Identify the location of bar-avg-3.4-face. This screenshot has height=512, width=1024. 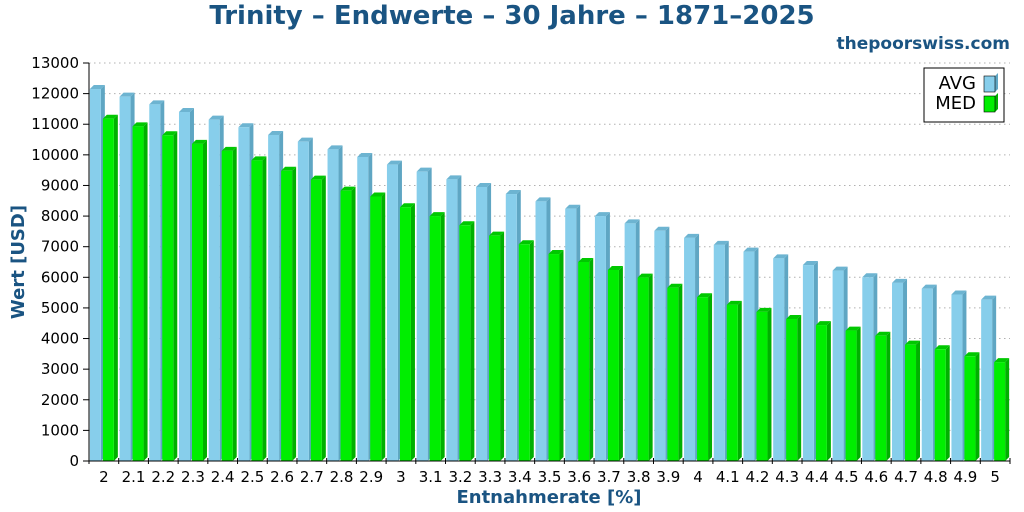
(511, 327).